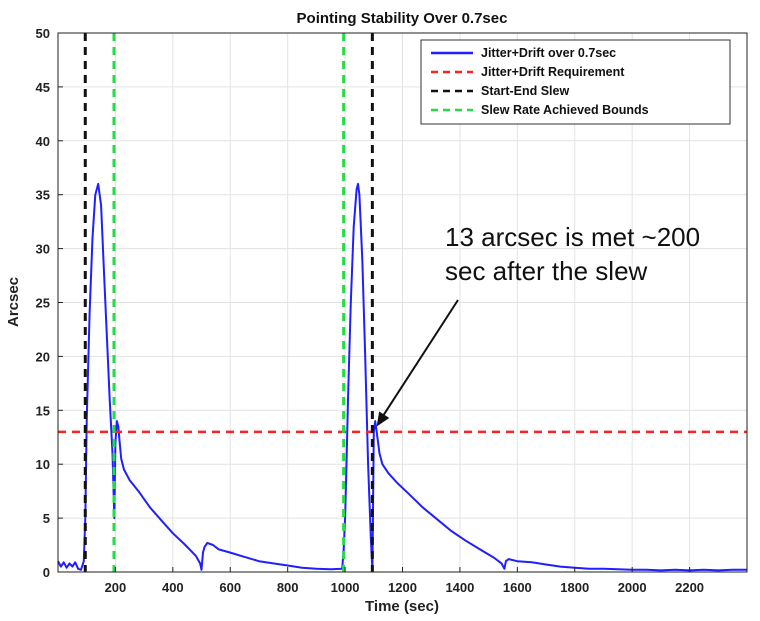  I want to click on y-tick-label: 15, so click(43, 410).